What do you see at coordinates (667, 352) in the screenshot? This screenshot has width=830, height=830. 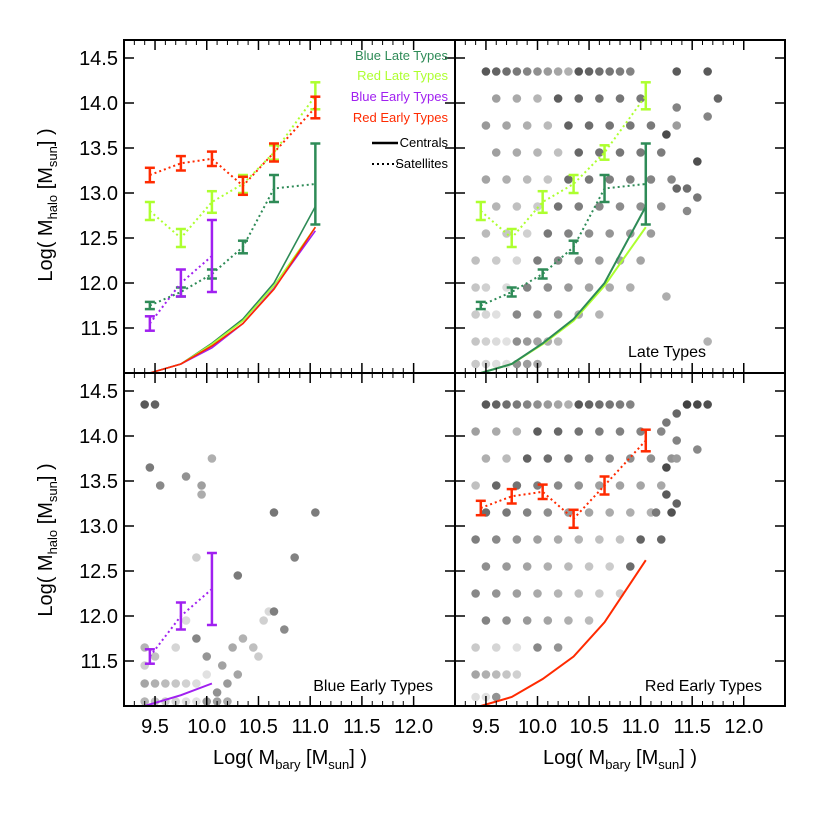 I see `panel-label-late-types: Late Types` at bounding box center [667, 352].